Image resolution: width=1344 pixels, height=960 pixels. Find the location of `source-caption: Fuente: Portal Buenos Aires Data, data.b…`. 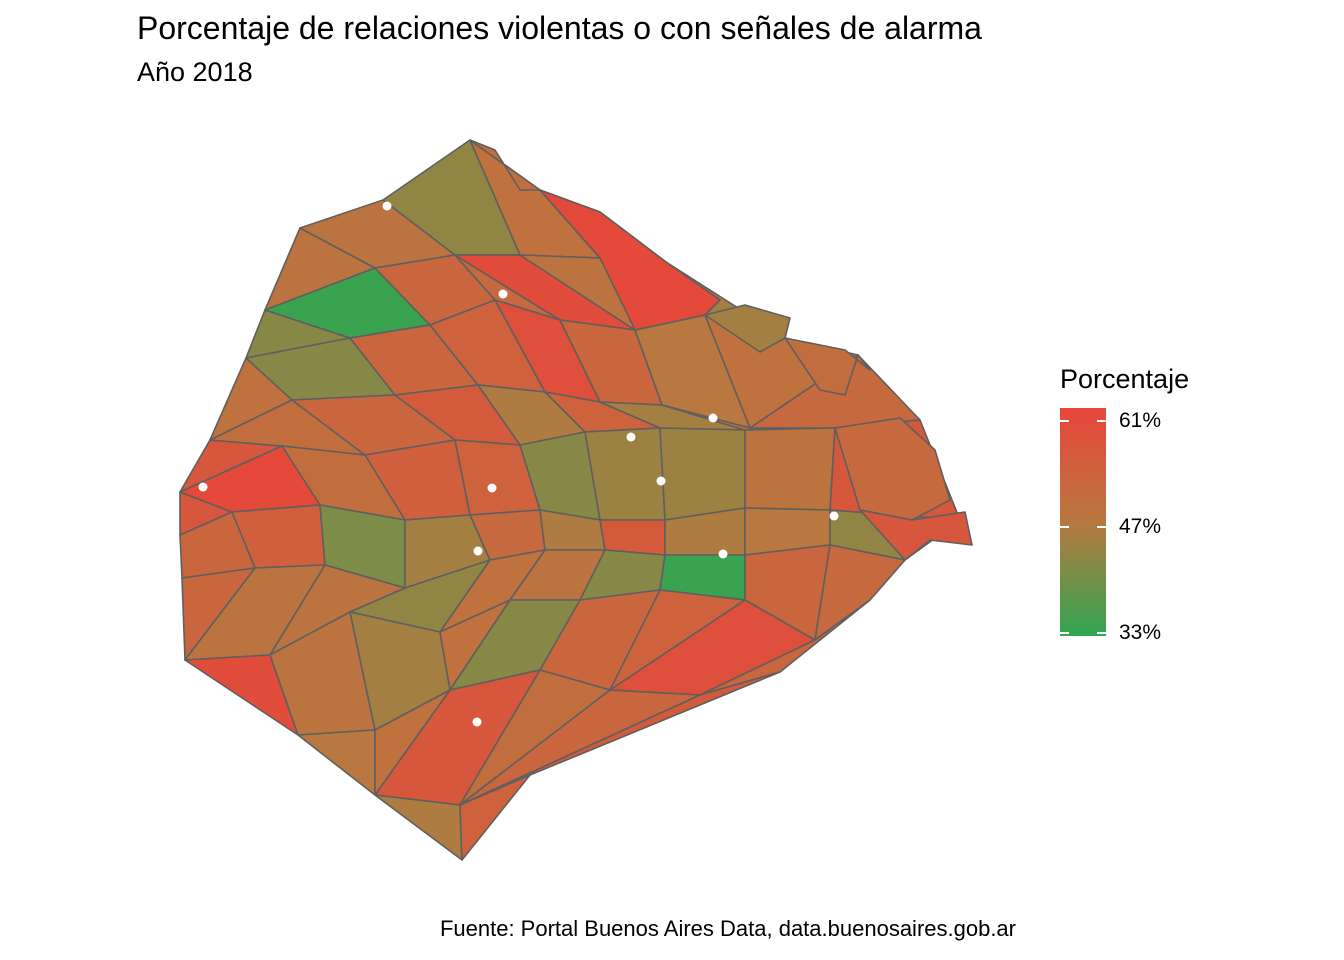

source-caption: Fuente: Portal Buenos Aires Data, data.b… is located at coordinates (727, 928).